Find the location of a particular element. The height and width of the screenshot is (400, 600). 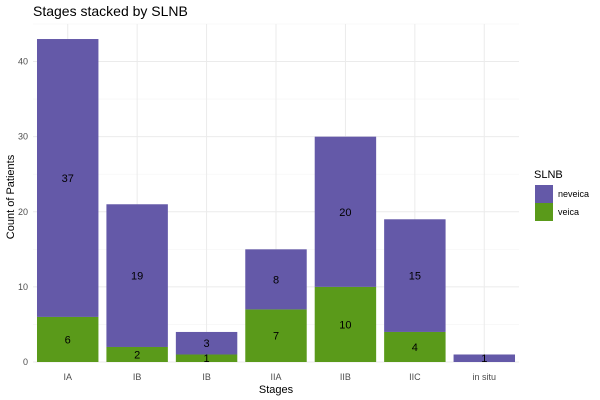

legend: SLNB neveica veica is located at coordinates (561, 195).